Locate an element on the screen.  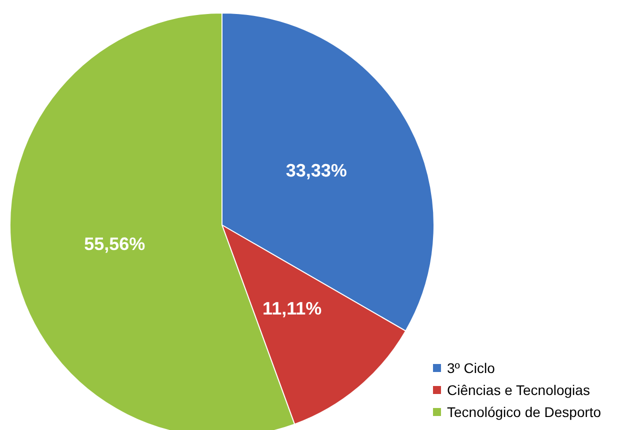
data-label: 55,56% is located at coordinates (115, 244).